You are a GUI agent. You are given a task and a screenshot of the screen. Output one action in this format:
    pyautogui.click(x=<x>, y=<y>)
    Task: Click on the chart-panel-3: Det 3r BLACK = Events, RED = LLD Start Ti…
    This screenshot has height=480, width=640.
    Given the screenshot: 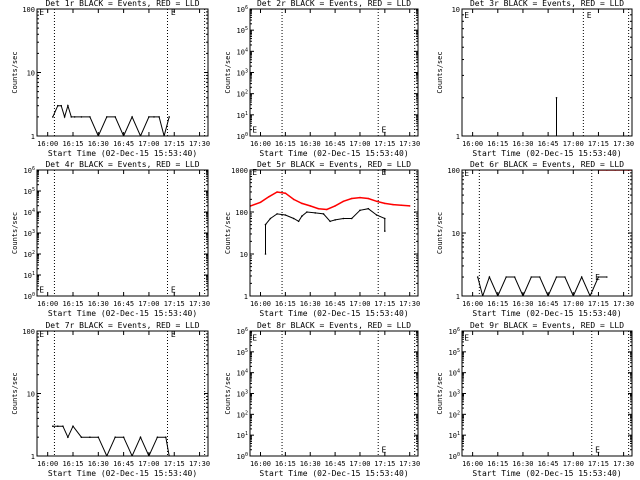 What is the action you would take?
    pyautogui.click(x=535, y=79)
    